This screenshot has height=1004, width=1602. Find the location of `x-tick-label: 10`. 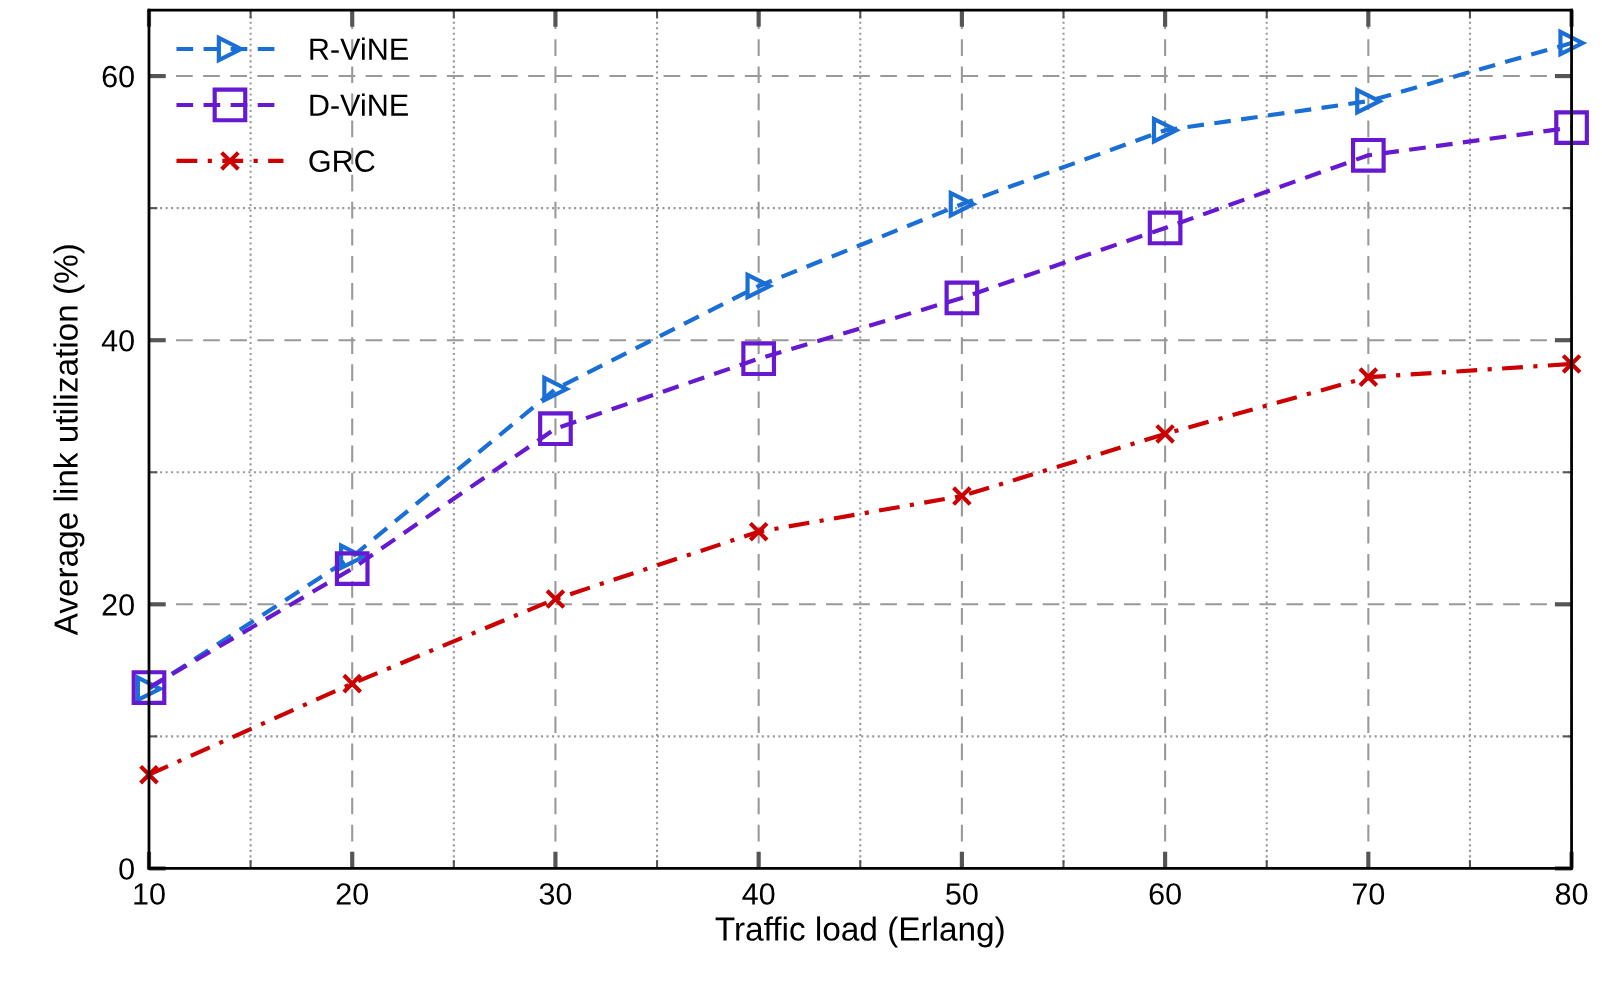

x-tick-label: 10 is located at coordinates (149, 894).